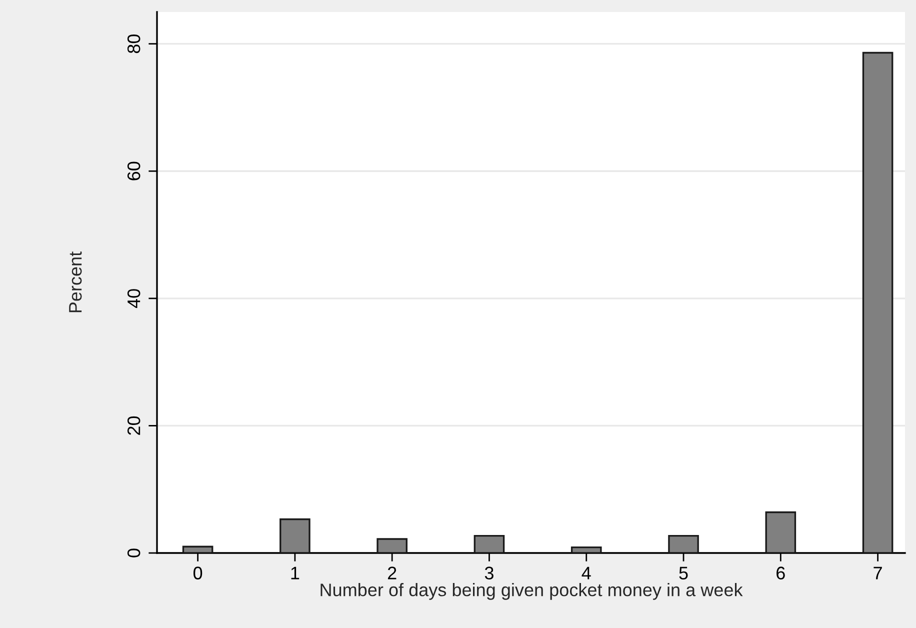 This screenshot has height=628, width=916. Describe the element at coordinates (878, 573) in the screenshot. I see `x-tick-label: 7` at that location.